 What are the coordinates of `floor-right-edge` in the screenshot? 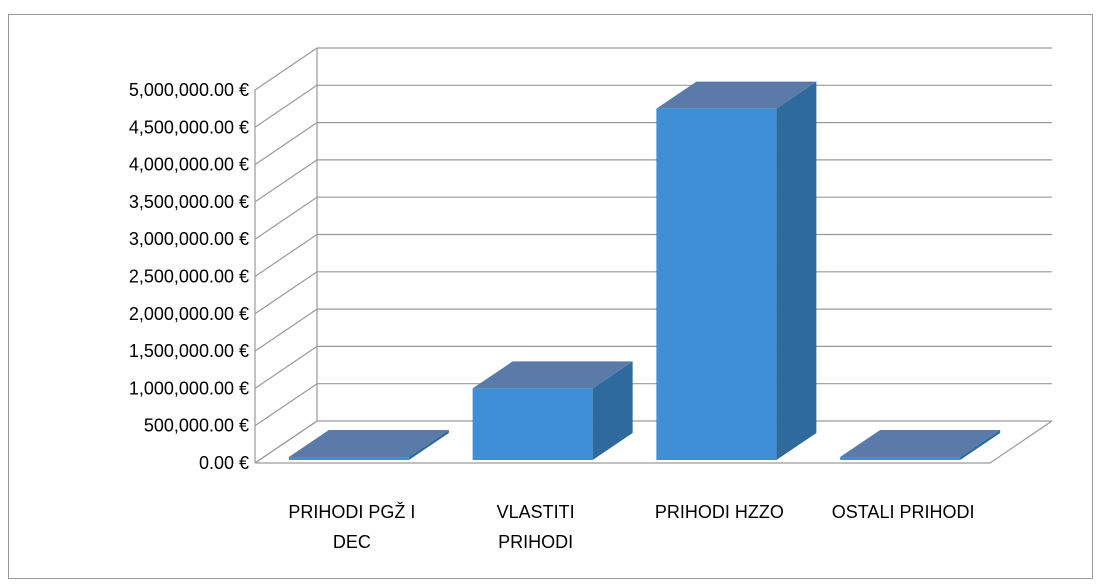 It's located at (1021, 442).